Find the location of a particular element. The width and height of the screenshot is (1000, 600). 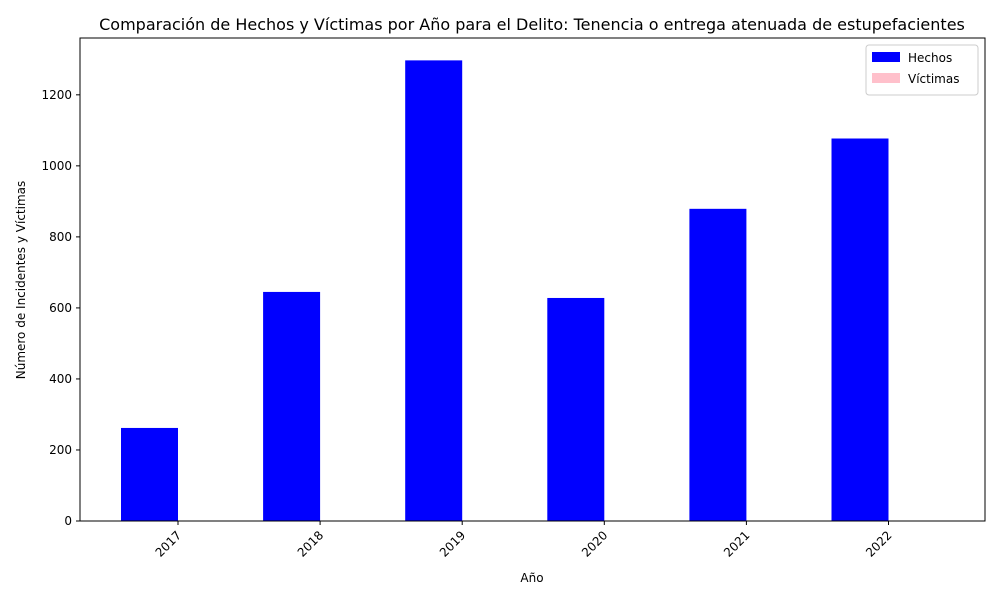

y-tick-label: 1000 is located at coordinates (56, 166).